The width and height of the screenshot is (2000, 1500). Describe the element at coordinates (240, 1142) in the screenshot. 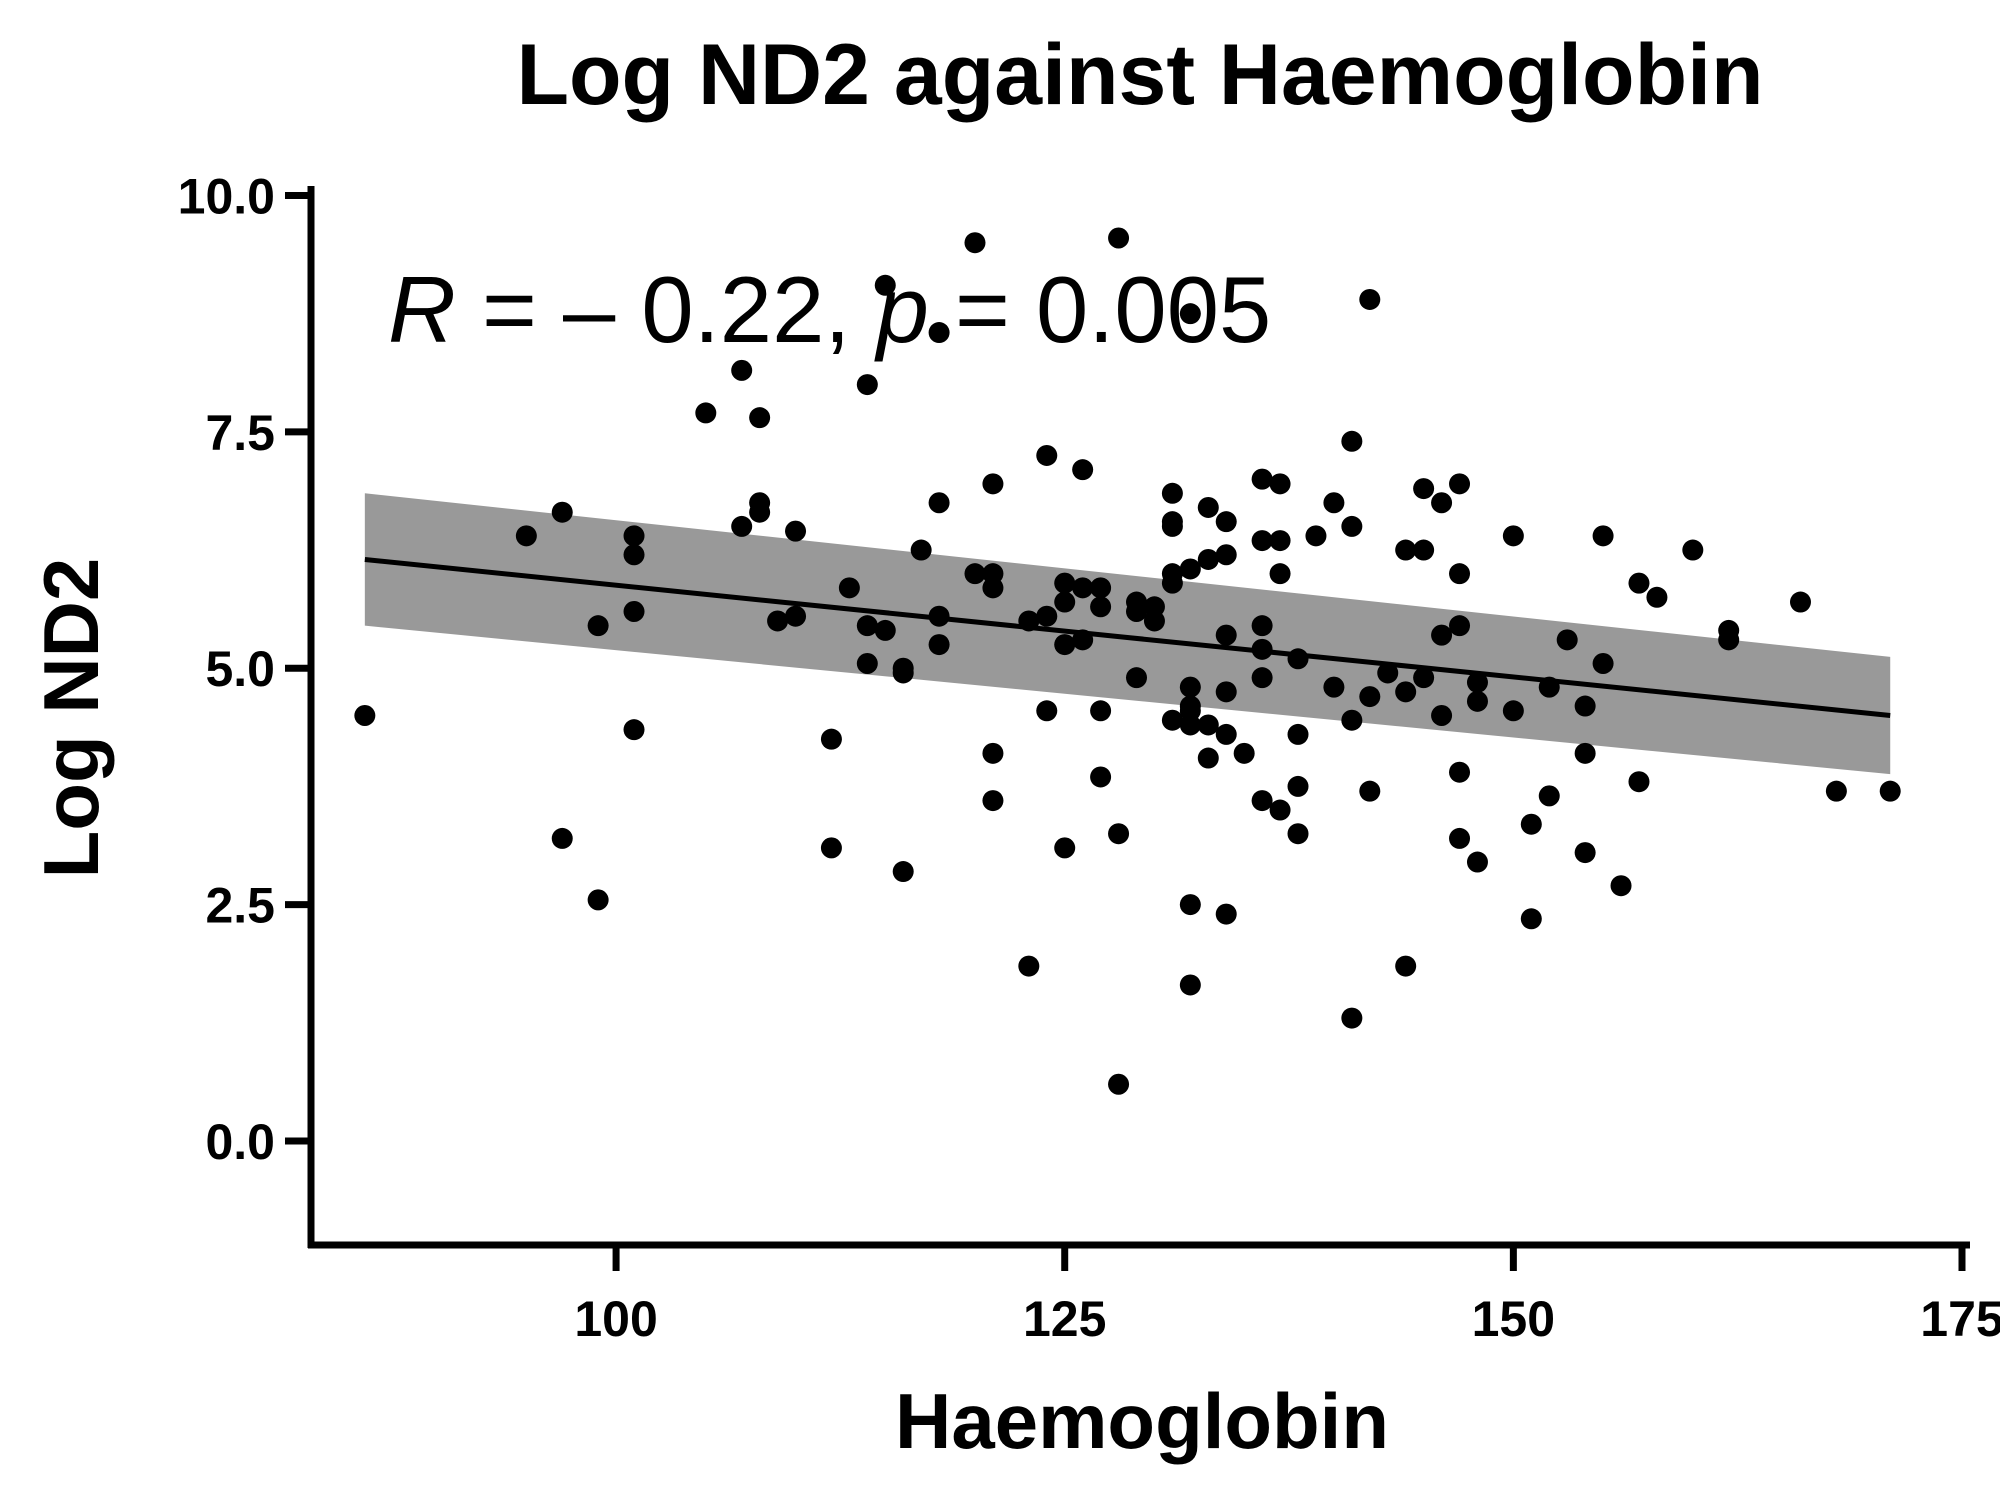

I see `y-tick-label: 0.0` at that location.